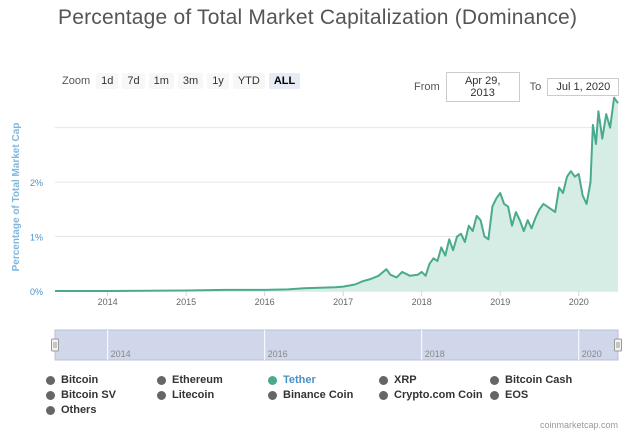 This screenshot has width=628, height=433. I want to click on y-tick-label: 0%, so click(36, 292).